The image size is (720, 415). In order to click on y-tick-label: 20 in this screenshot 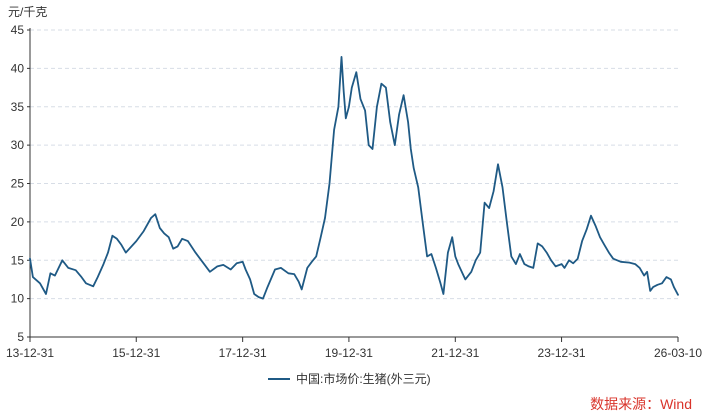, I will do `click(18, 222)`.